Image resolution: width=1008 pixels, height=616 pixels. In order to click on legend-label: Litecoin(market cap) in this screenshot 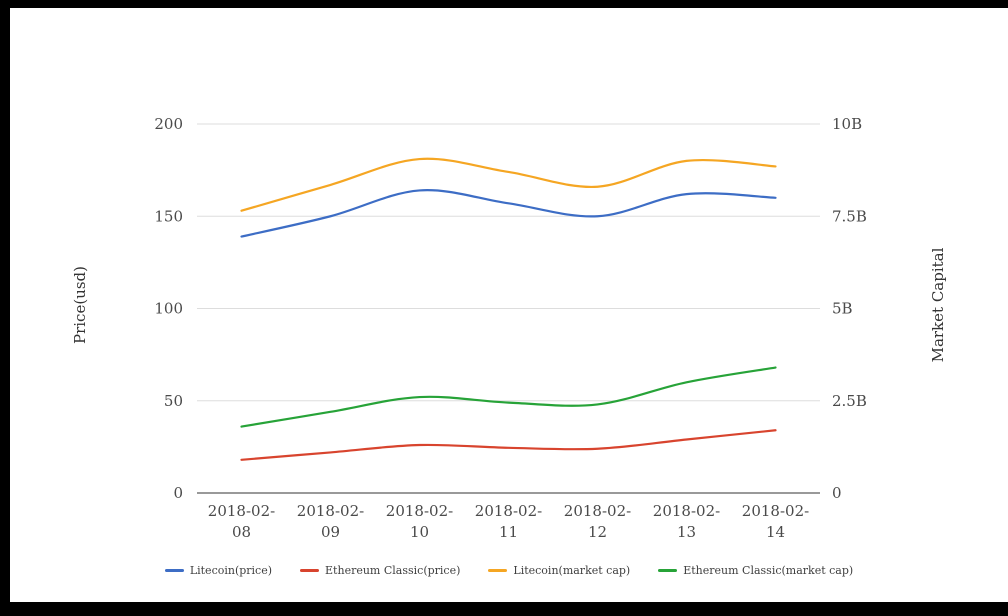, I will do `click(572, 570)`.